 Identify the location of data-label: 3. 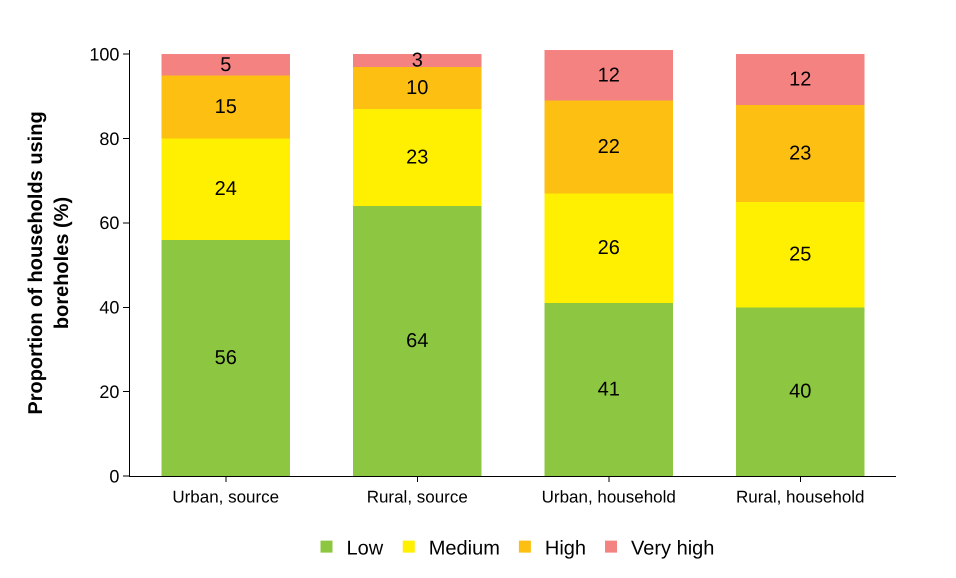
(417, 61).